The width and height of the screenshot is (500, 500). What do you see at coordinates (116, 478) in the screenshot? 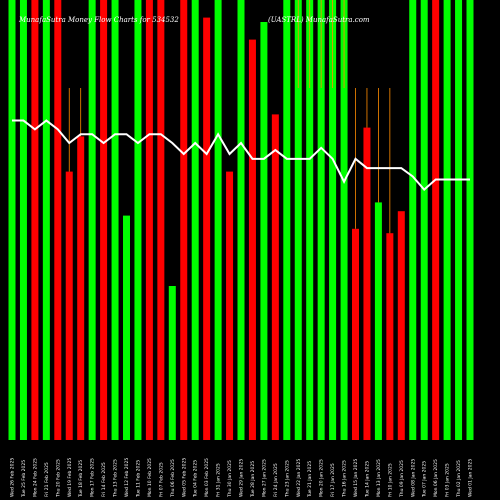
I see `x-tick-label-9: Thu 13 Feb 2025` at bounding box center [116, 478].